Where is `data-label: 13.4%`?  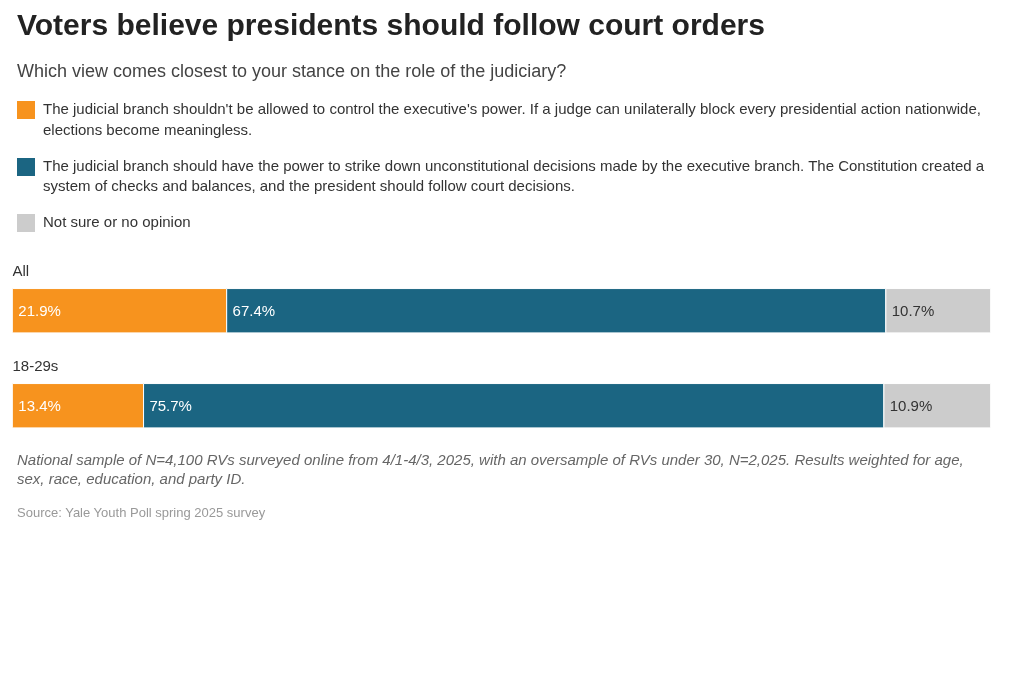 data-label: 13.4% is located at coordinates (39, 405).